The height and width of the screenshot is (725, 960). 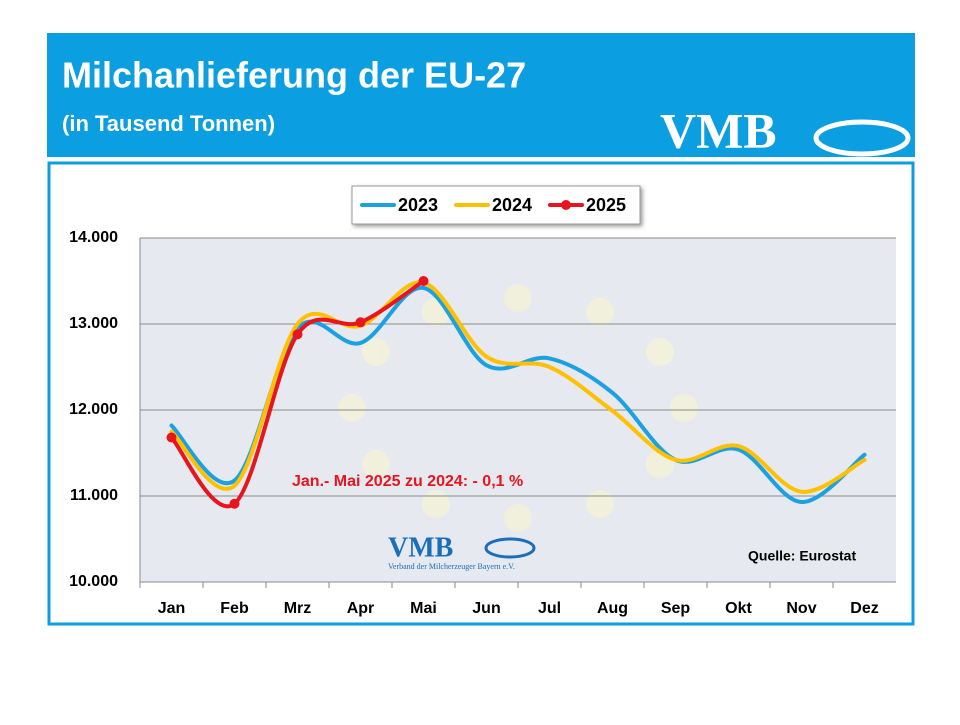 What do you see at coordinates (612, 608) in the screenshot?
I see `x-tick-label: Aug` at bounding box center [612, 608].